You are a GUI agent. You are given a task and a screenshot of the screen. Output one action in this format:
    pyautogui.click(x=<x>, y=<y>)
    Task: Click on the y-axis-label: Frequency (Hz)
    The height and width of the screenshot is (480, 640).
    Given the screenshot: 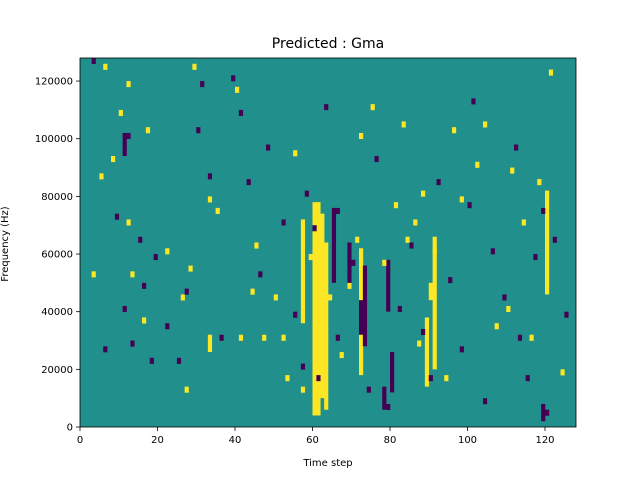 What is the action you would take?
    pyautogui.click(x=5, y=244)
    